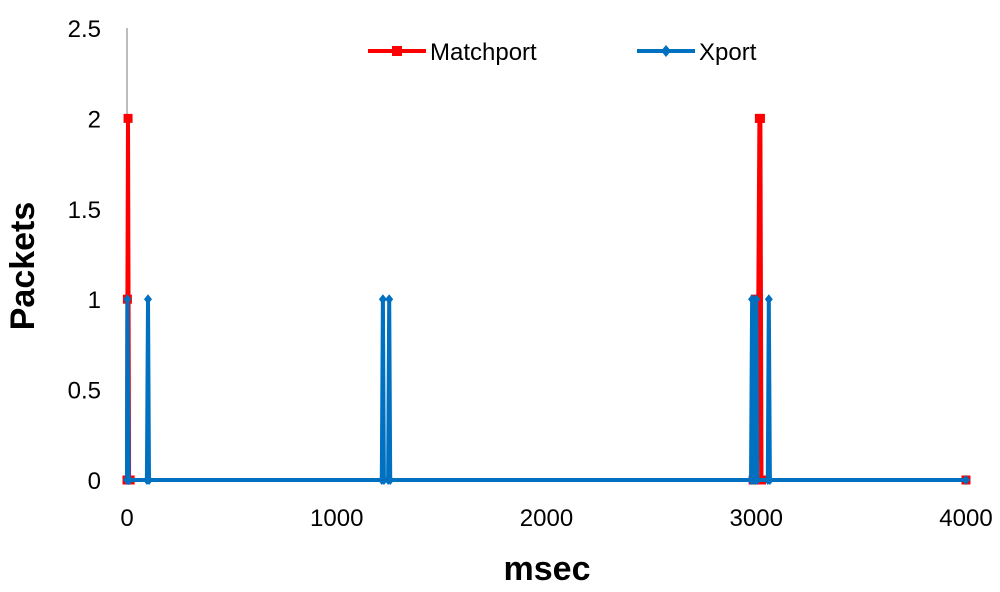 The image size is (1000, 592). Describe the element at coordinates (23, 266) in the screenshot. I see `y-axis-title: Packets` at that location.